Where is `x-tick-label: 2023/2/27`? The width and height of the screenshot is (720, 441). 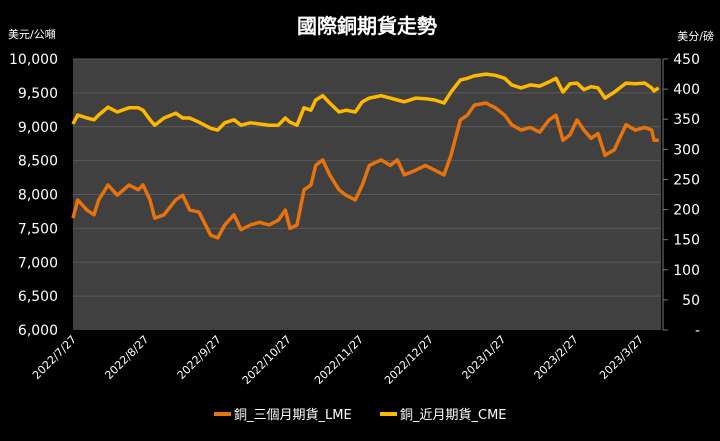
x-tick-label: 2023/2/27 is located at coordinates (556, 357).